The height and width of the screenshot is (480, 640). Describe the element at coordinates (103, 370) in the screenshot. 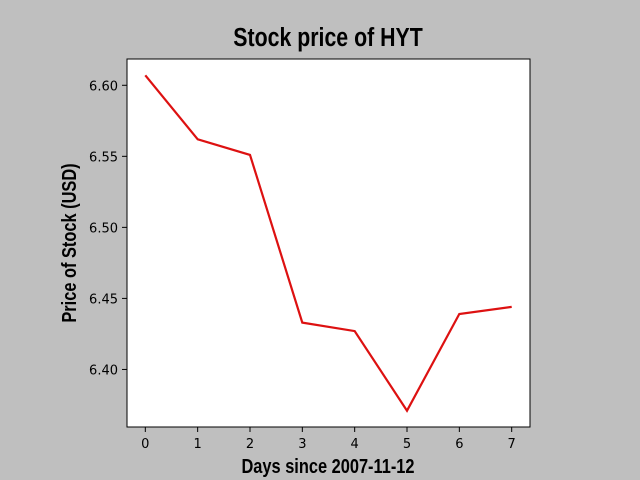

I see `y-tick-label: 6.40` at that location.